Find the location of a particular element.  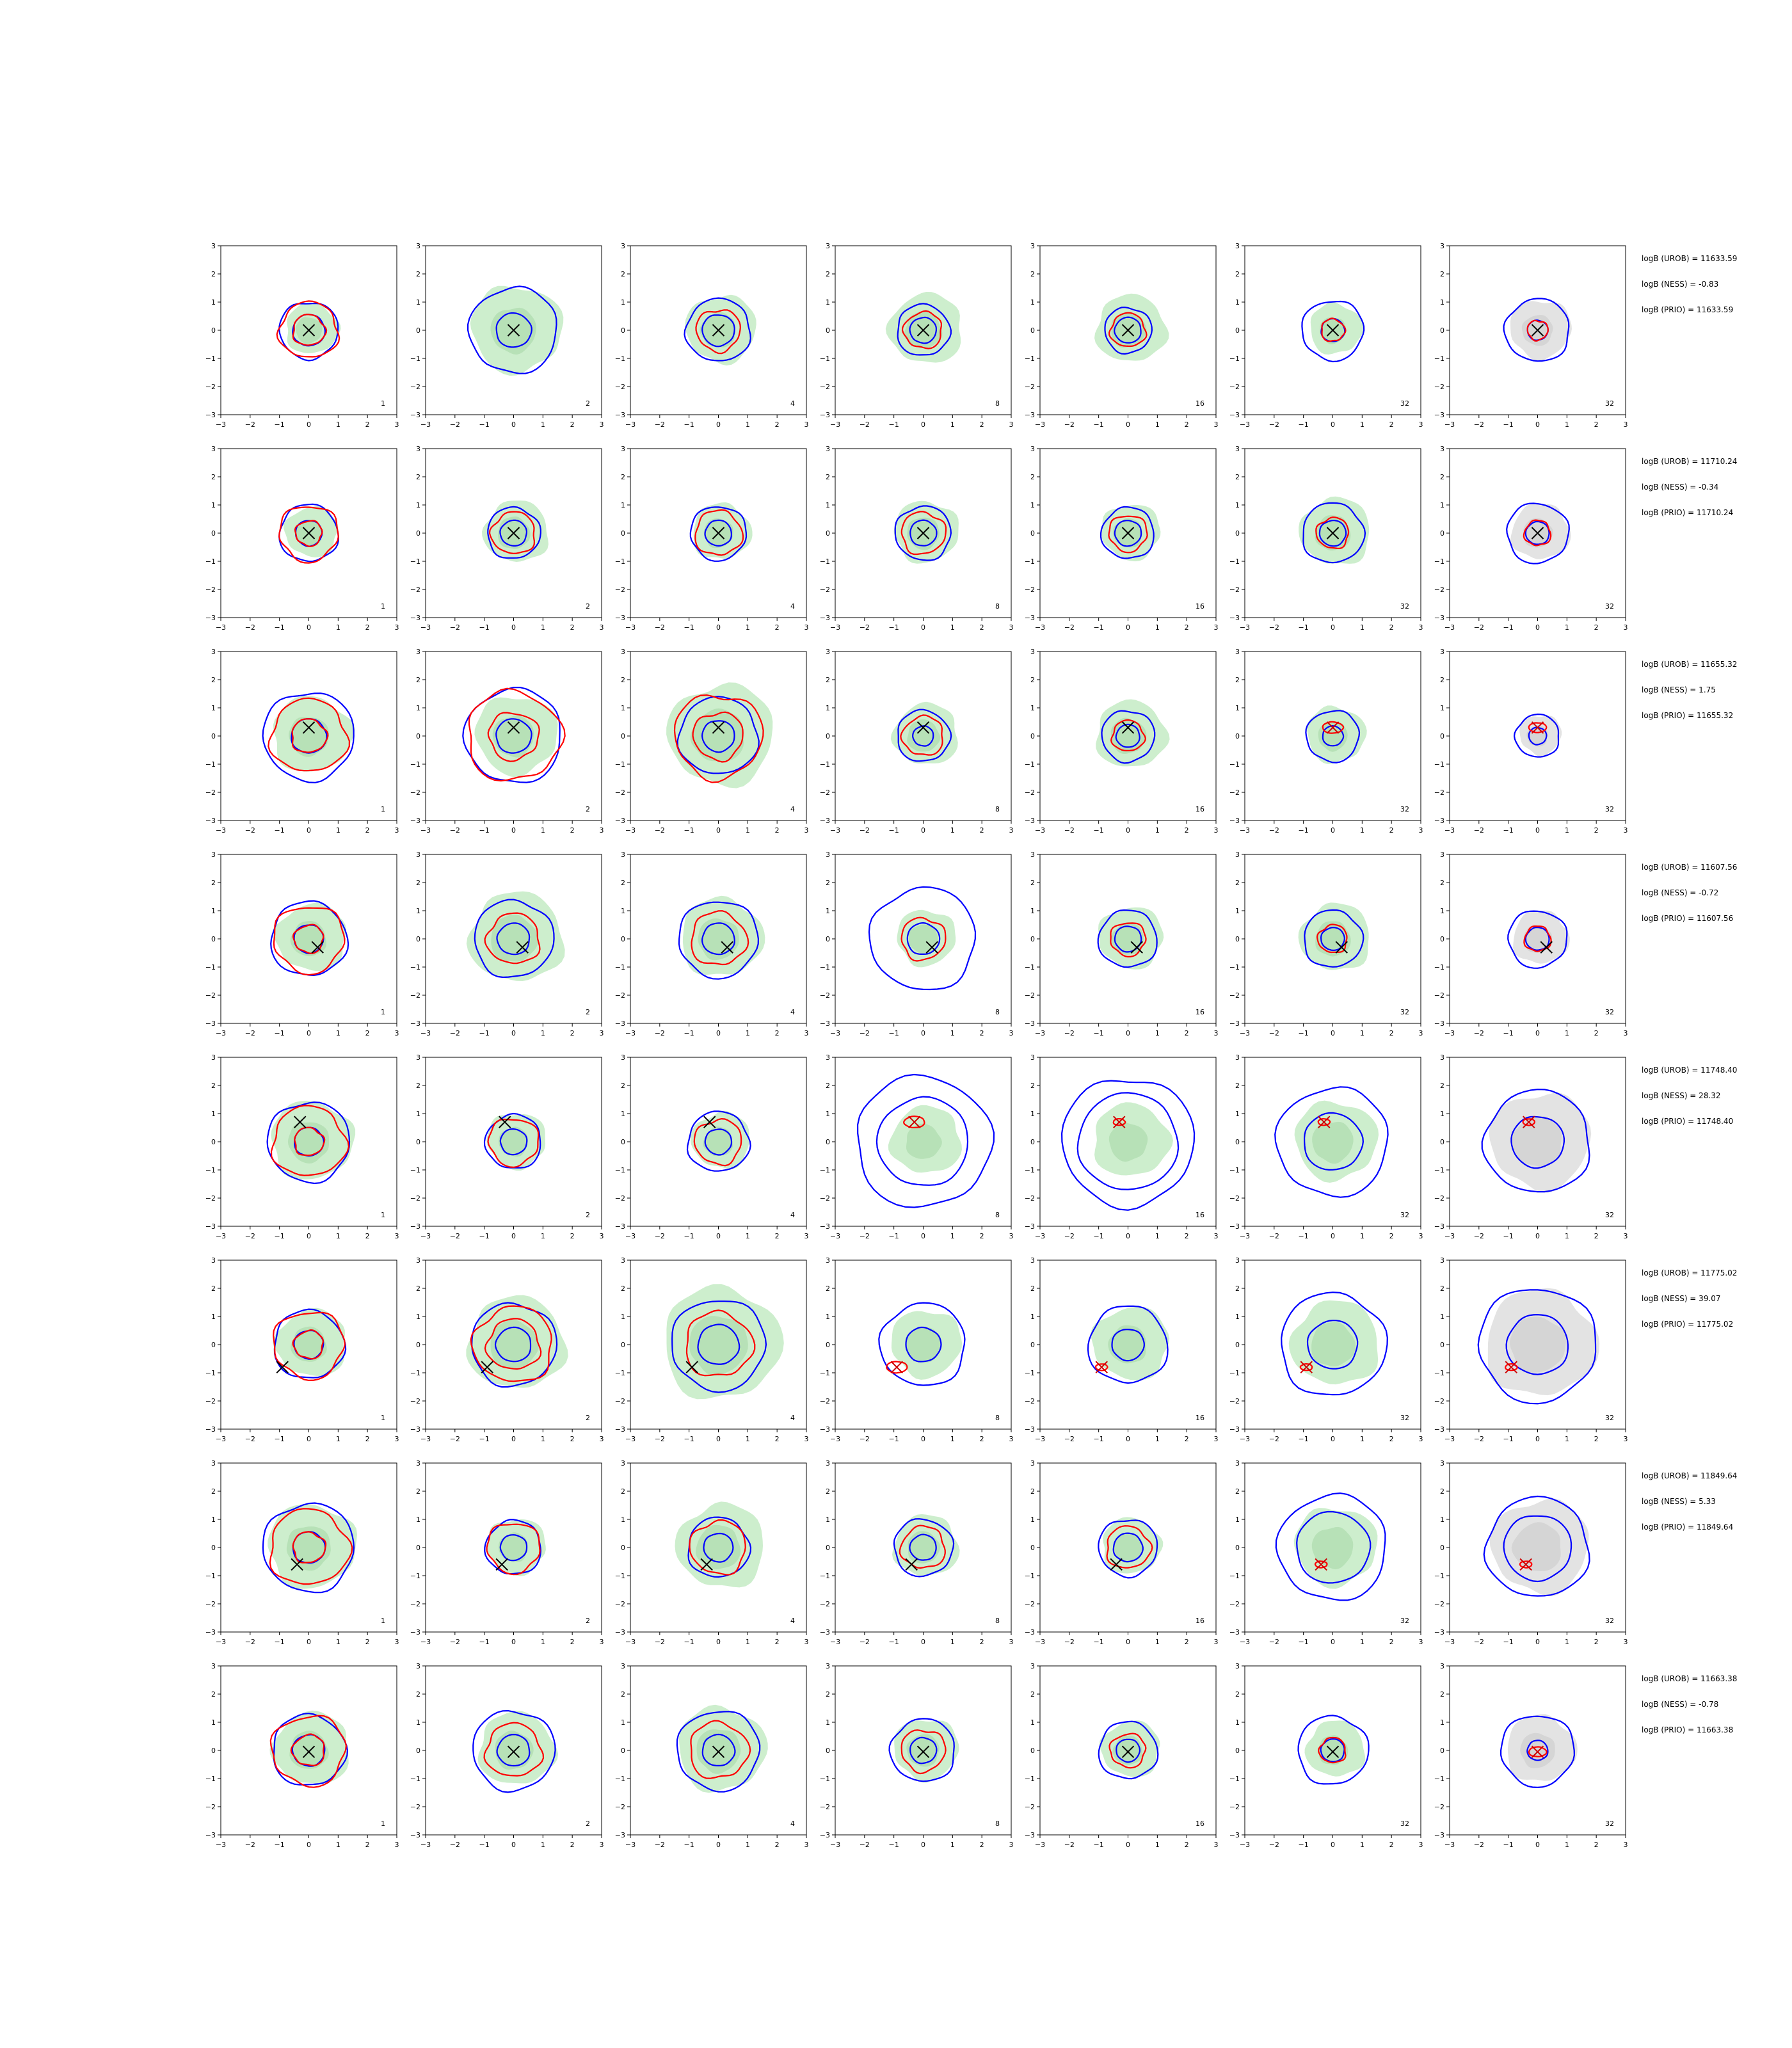

panel-r4-c2: −3 −2 −1 0 1 2 3 −3 −2 −1 0 1 2 3 2 is located at coordinates (507, 944).